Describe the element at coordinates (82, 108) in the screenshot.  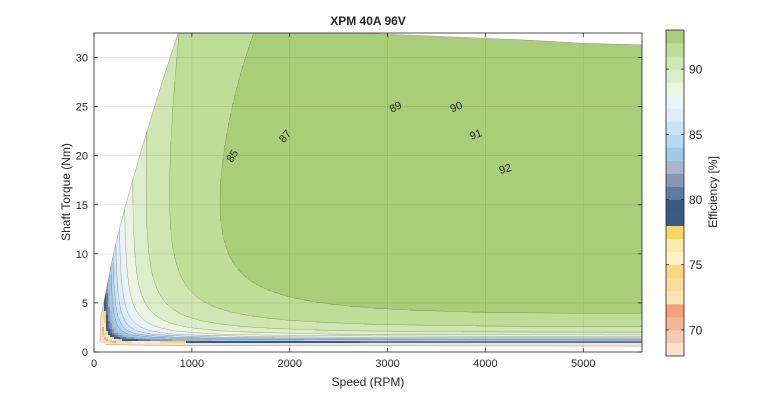
I see `y-tick-label: 25` at that location.